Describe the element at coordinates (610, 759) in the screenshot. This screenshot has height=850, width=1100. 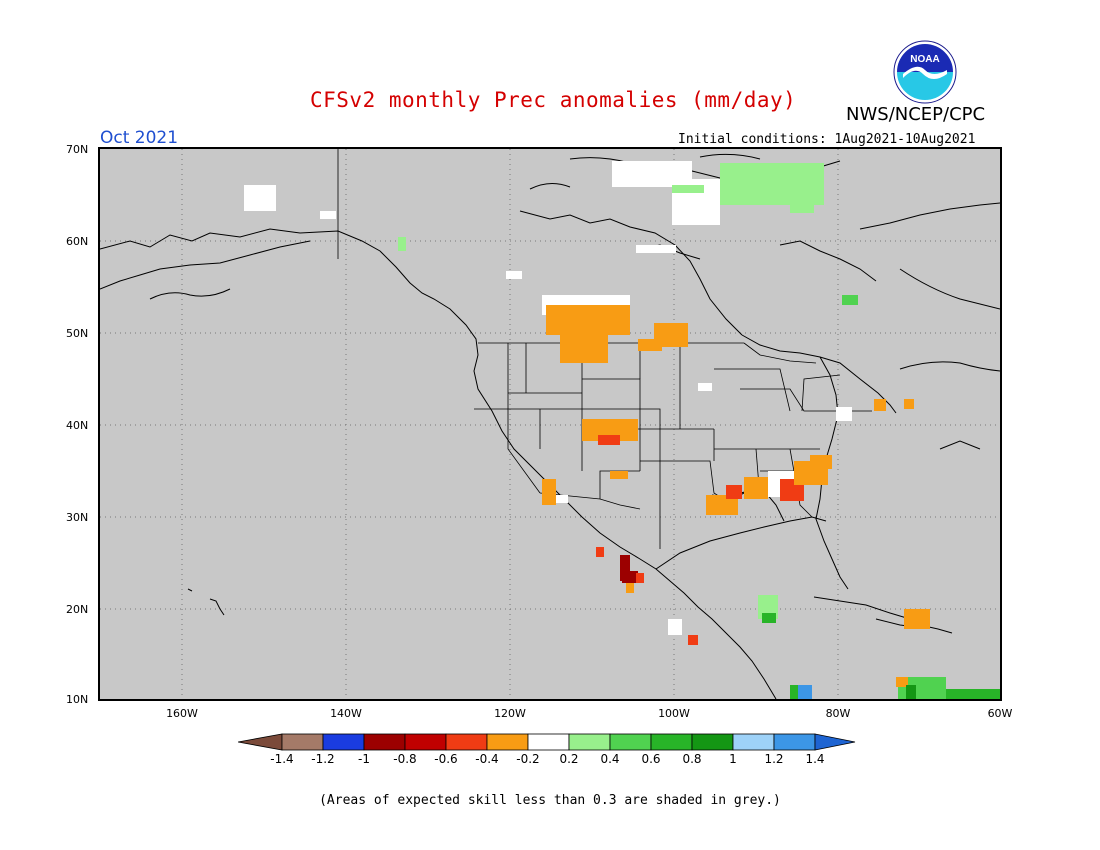
I see `colorbar-label: 0.4` at that location.